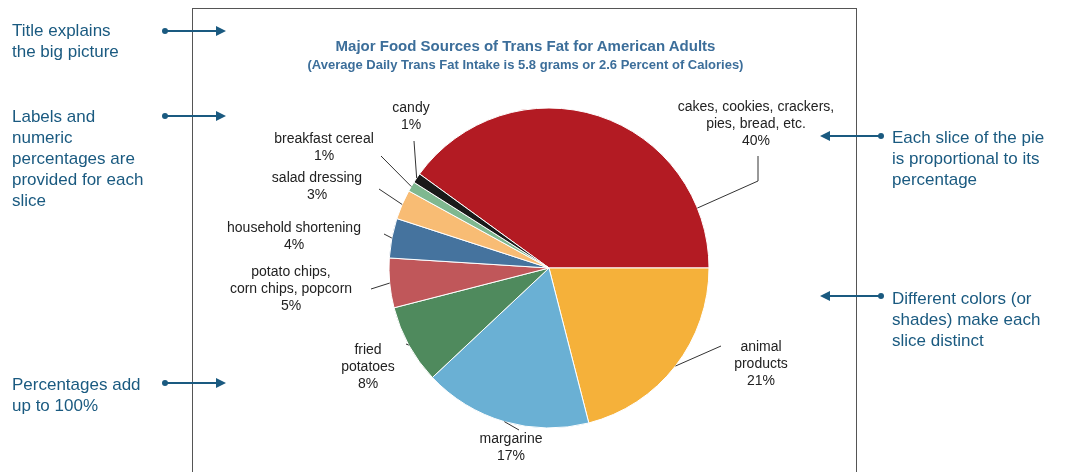  What do you see at coordinates (317, 194) in the screenshot?
I see `data-label: 3%` at bounding box center [317, 194].